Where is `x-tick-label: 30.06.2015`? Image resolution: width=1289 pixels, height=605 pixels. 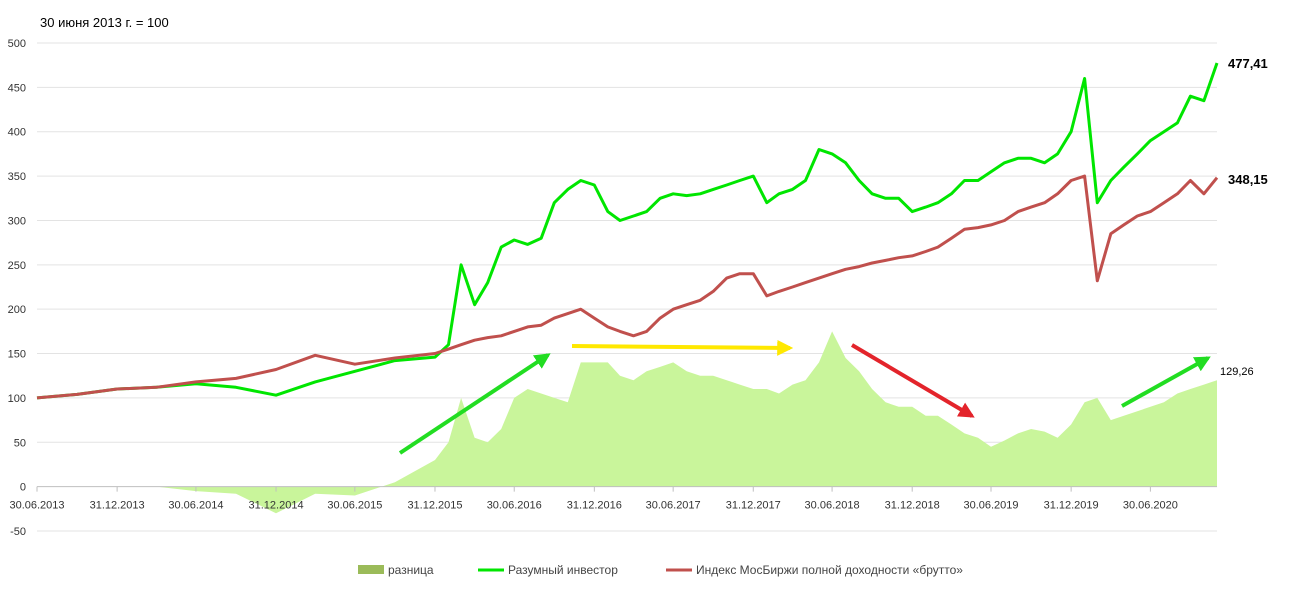 x-tick-label: 30.06.2015 is located at coordinates (354, 506).